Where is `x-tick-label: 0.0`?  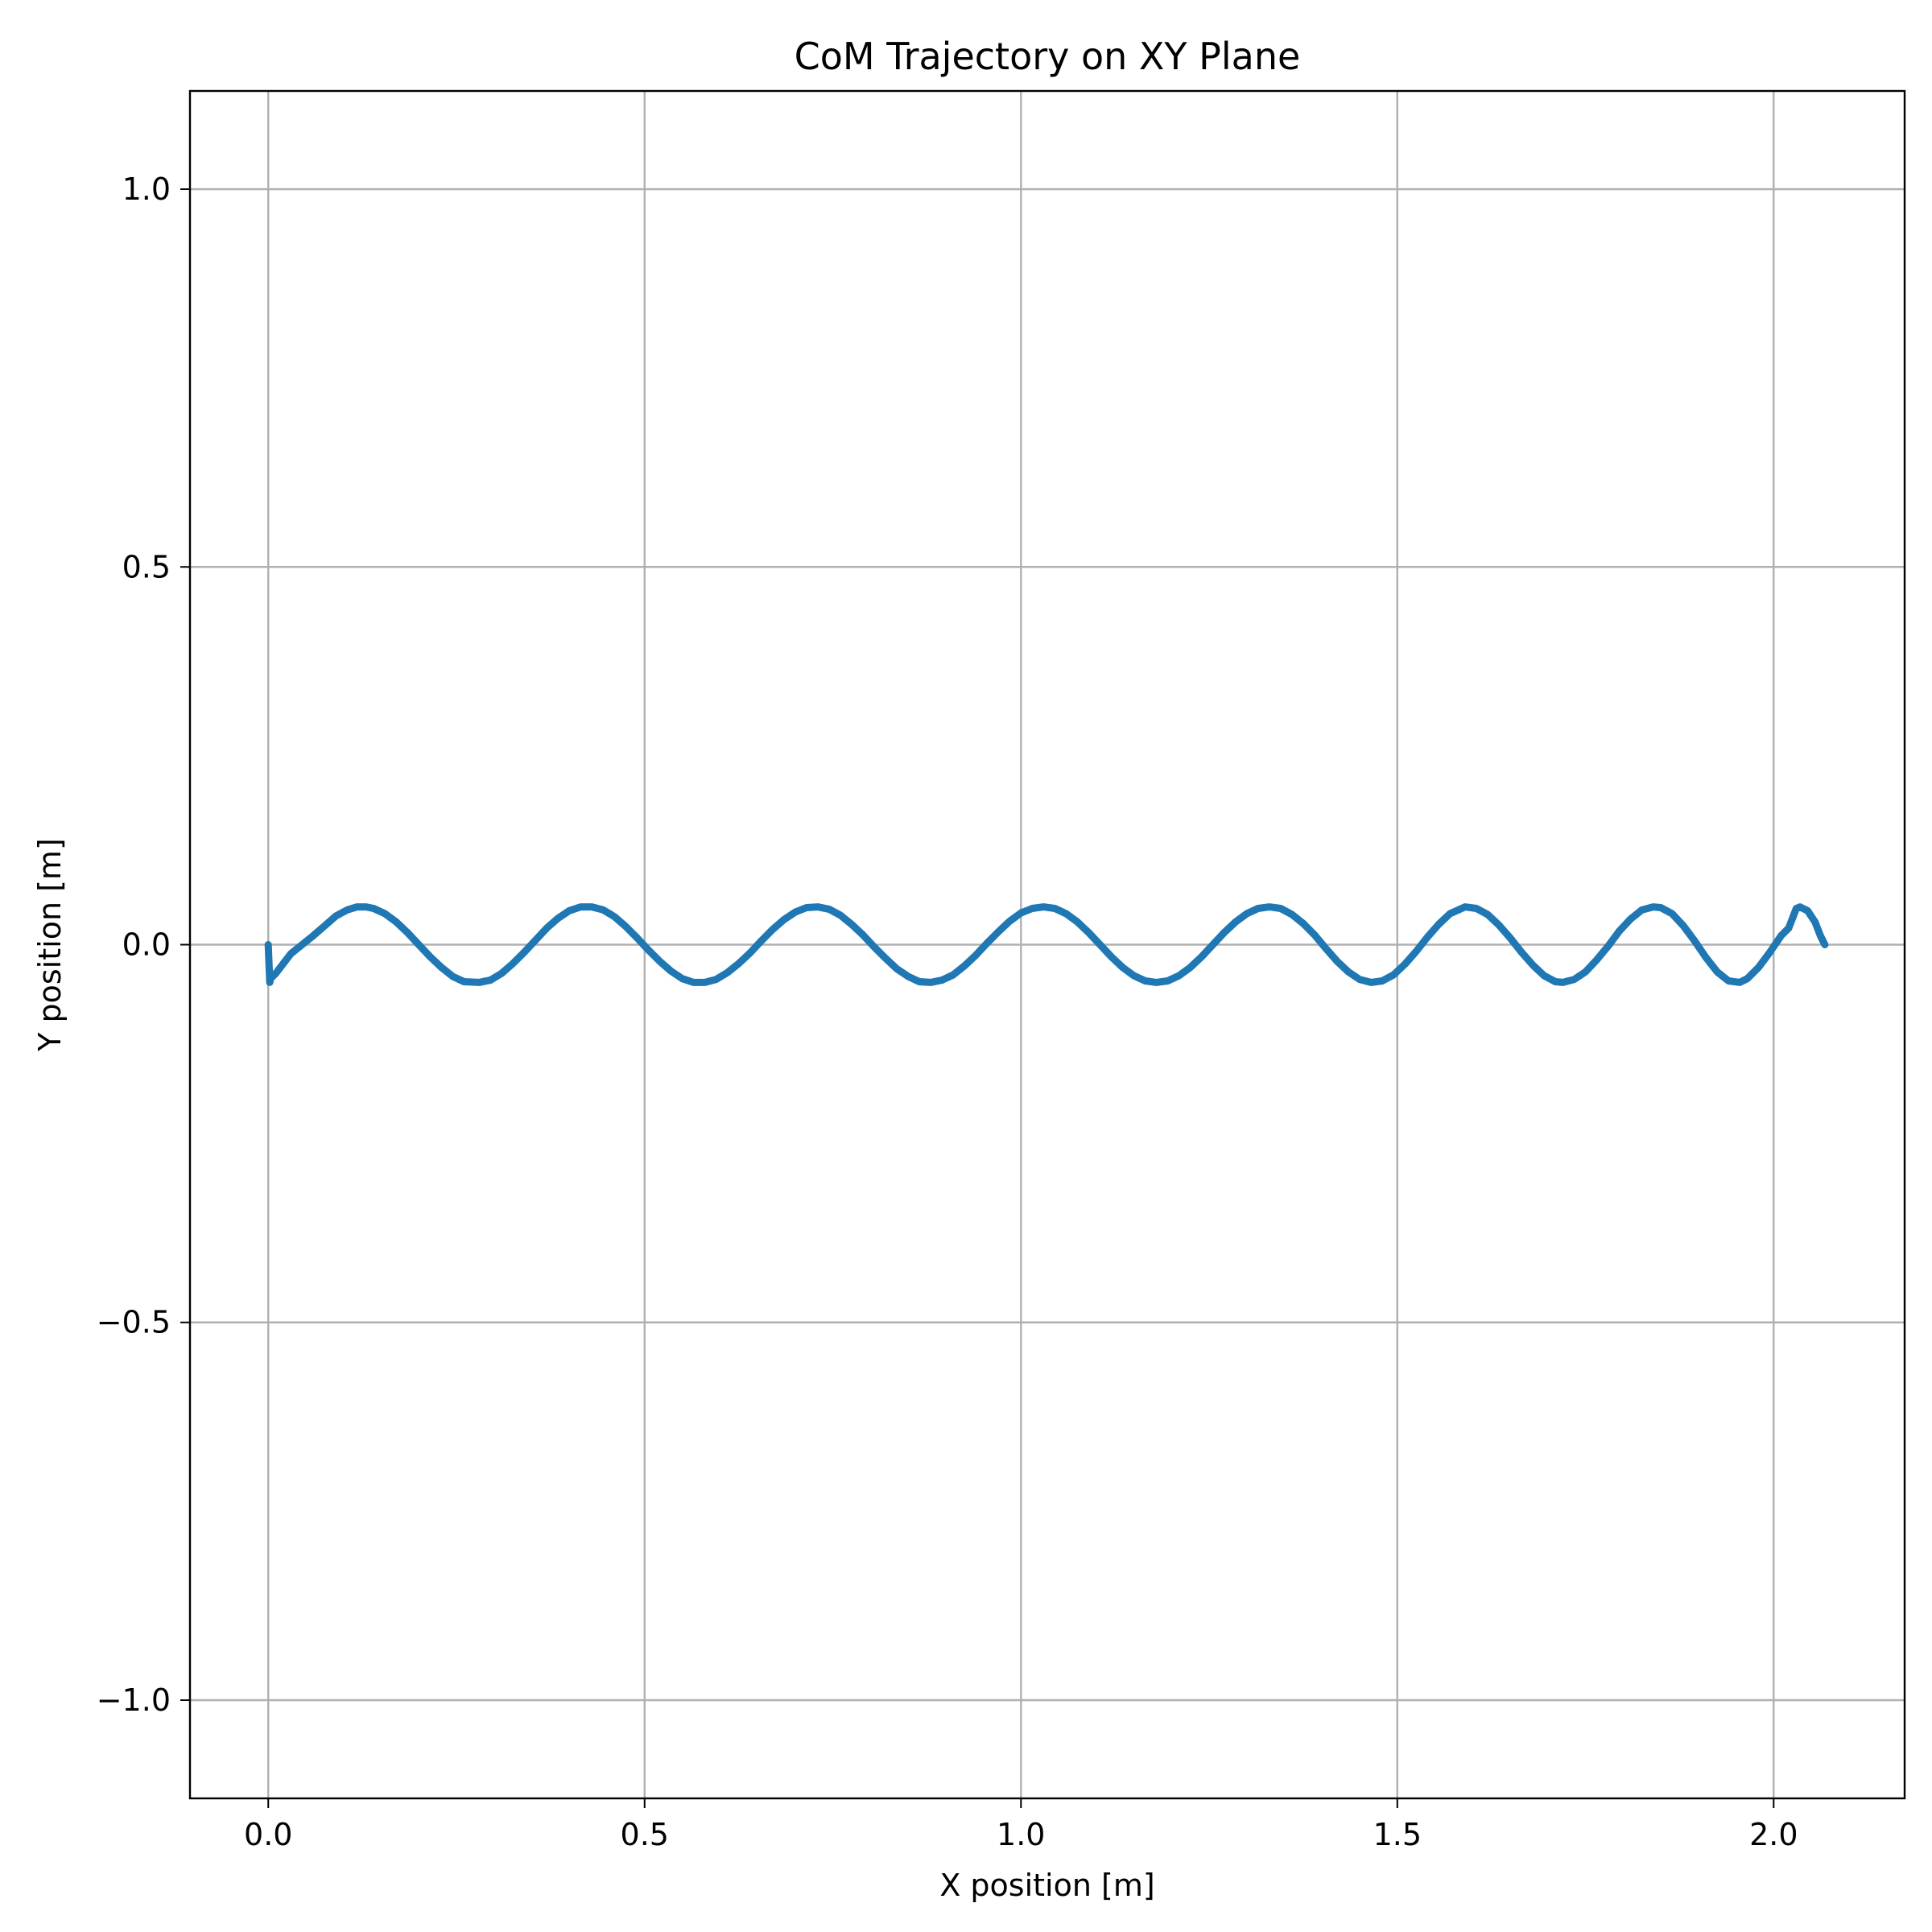
x-tick-label: 0.0 is located at coordinates (268, 1834).